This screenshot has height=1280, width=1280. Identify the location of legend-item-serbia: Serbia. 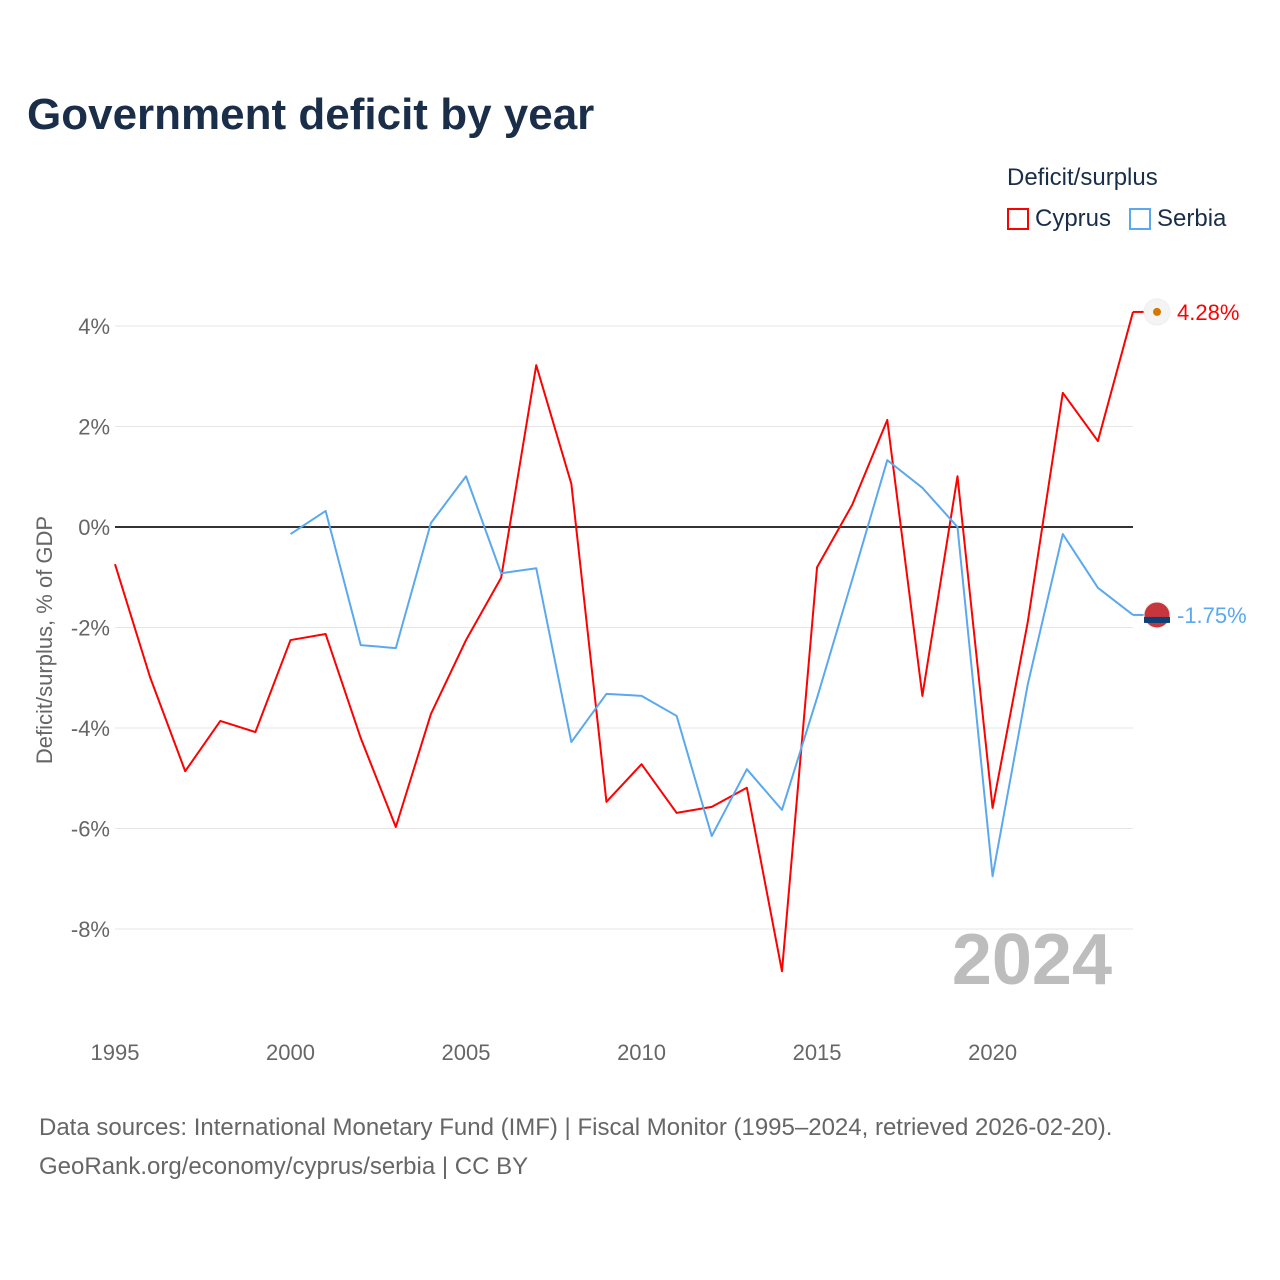
(1177, 219).